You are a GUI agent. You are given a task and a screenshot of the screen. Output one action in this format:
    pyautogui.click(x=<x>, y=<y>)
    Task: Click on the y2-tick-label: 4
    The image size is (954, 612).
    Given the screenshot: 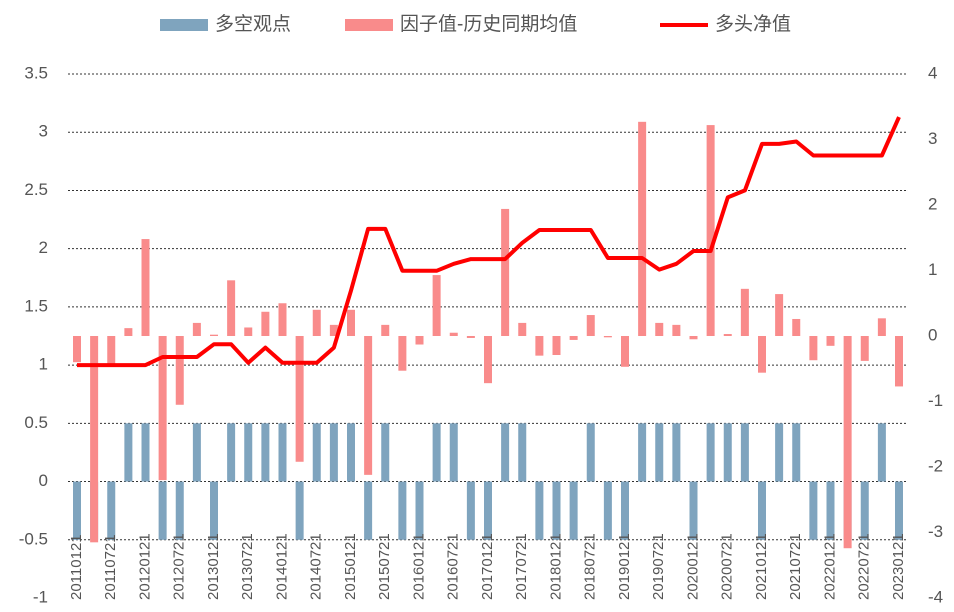 What is the action you would take?
    pyautogui.click(x=932, y=72)
    